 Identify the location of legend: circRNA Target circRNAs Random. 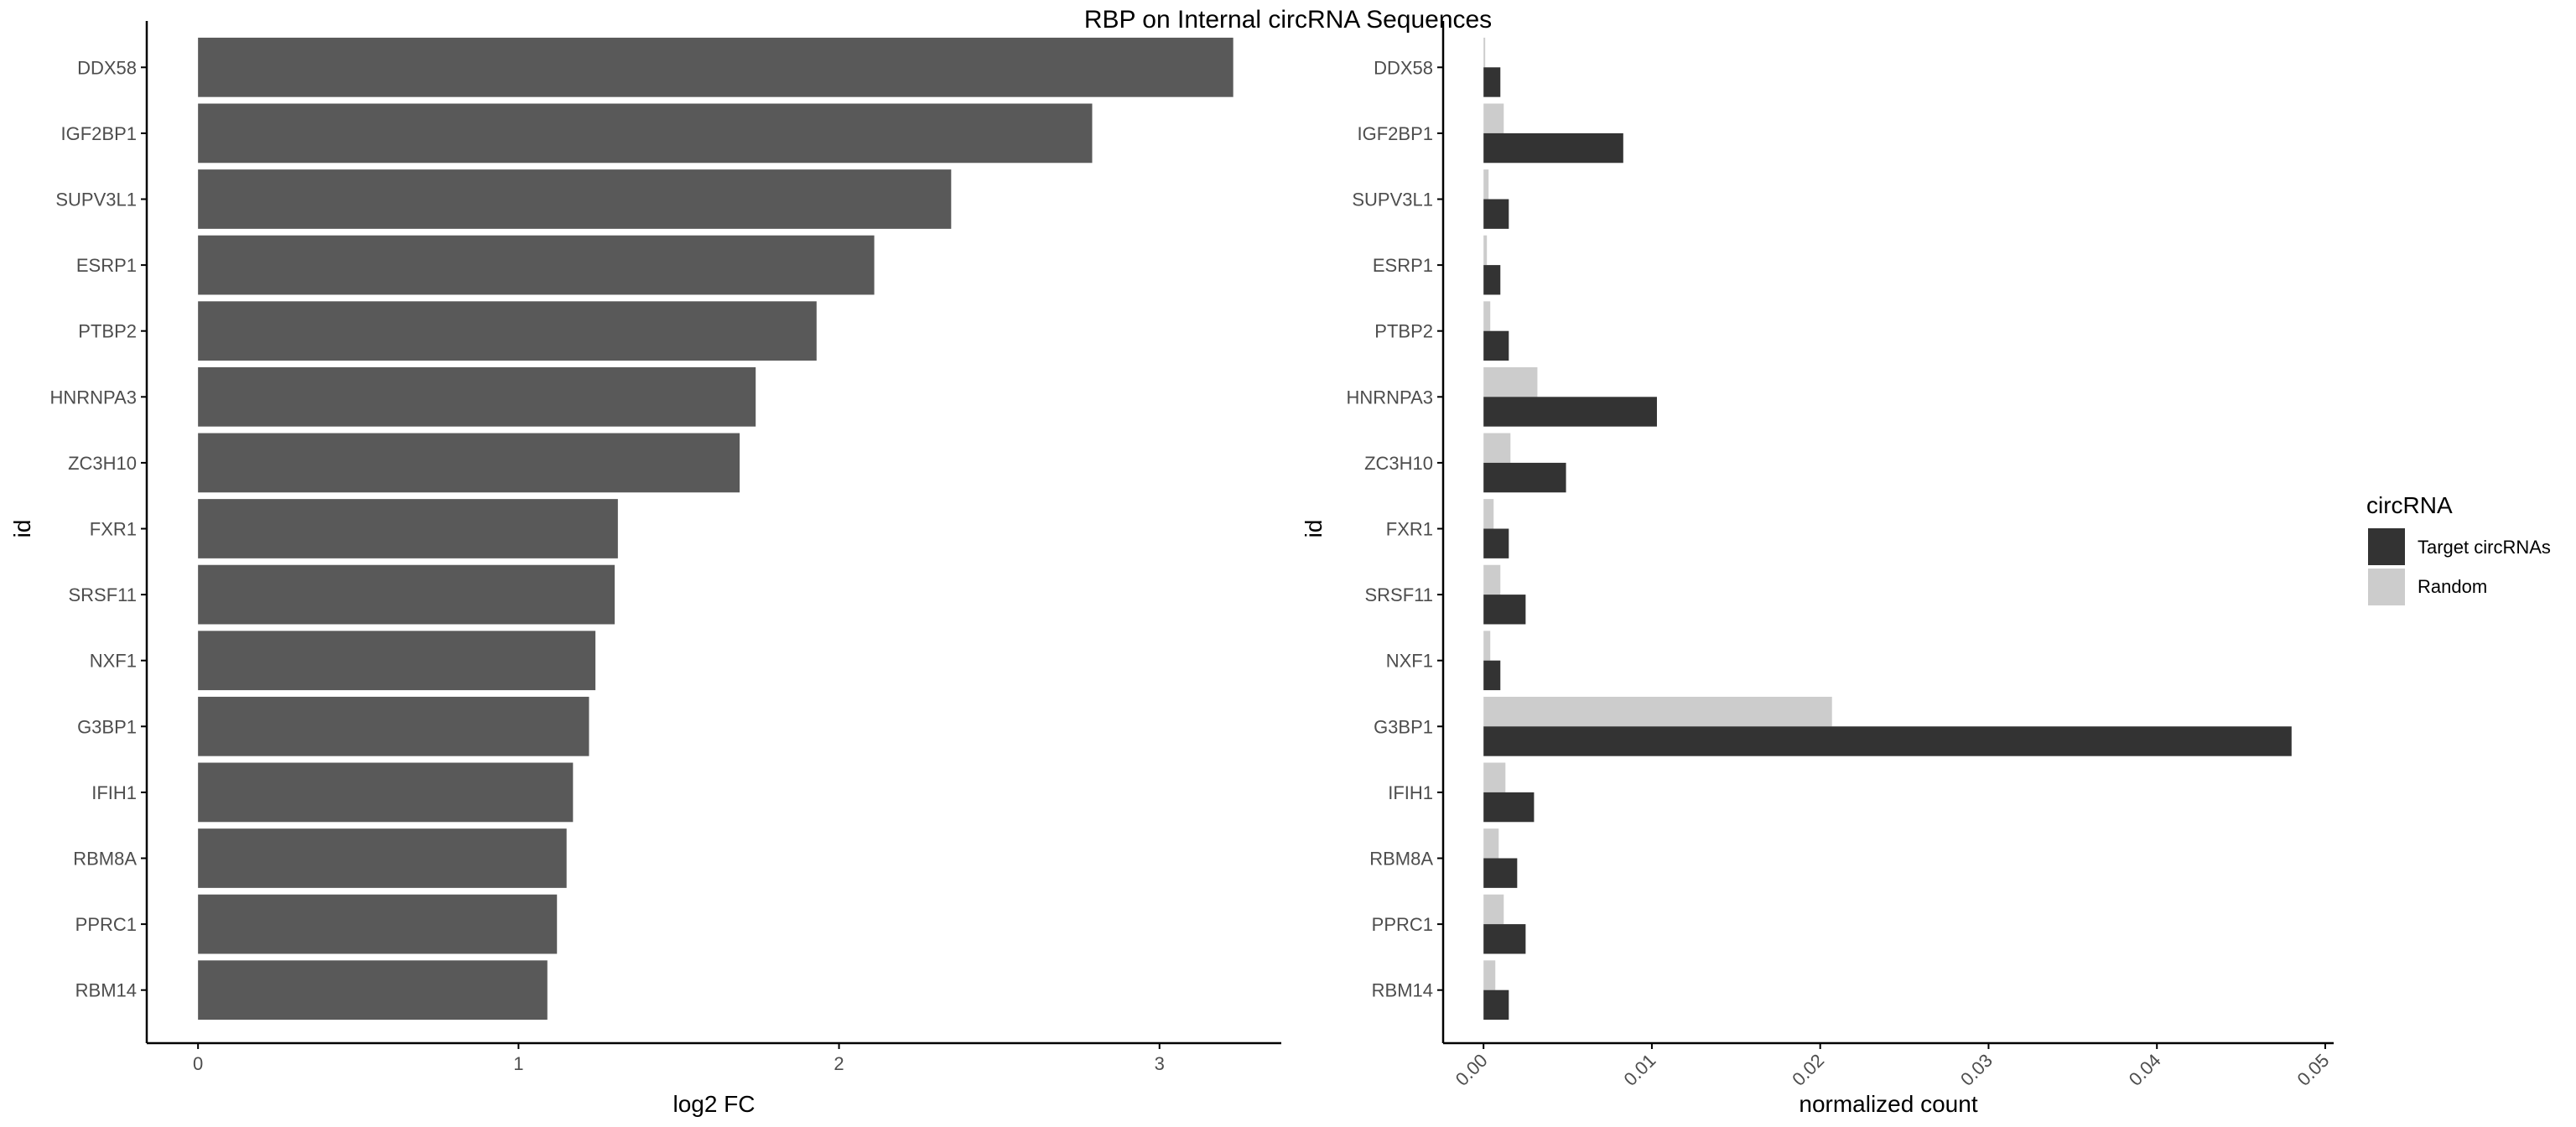
(2458, 548).